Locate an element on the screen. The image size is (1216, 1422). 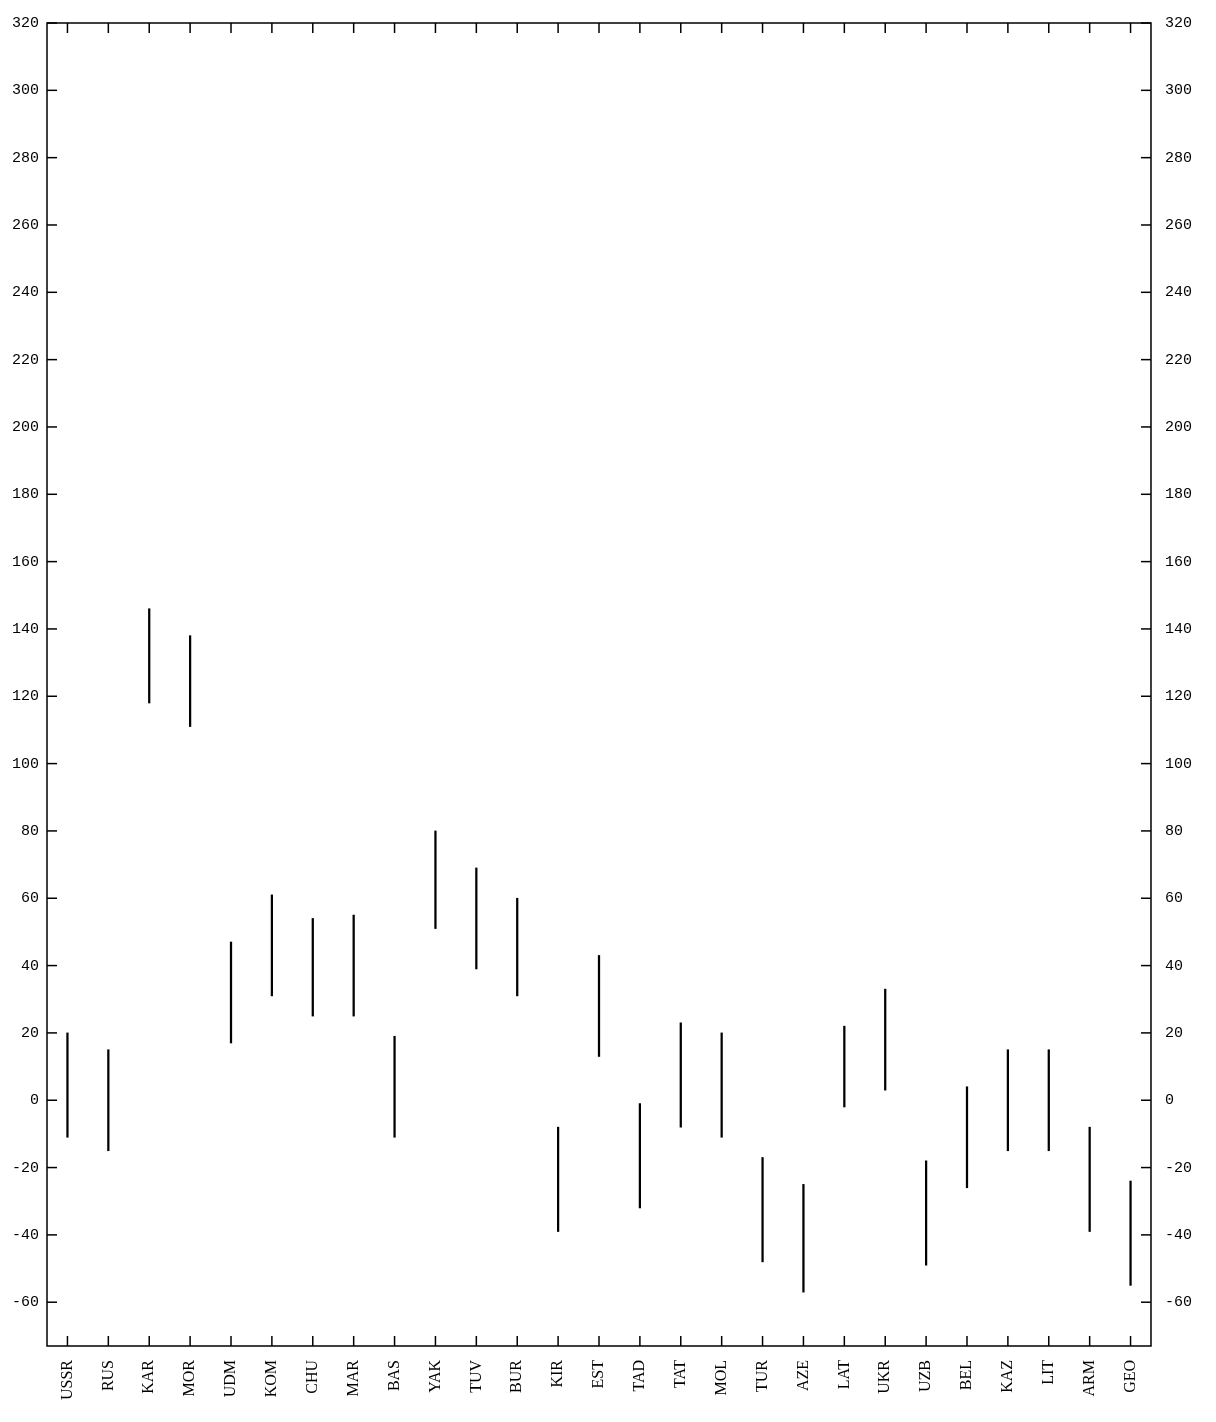
x-tick-label: UDM is located at coordinates (230, 1378).